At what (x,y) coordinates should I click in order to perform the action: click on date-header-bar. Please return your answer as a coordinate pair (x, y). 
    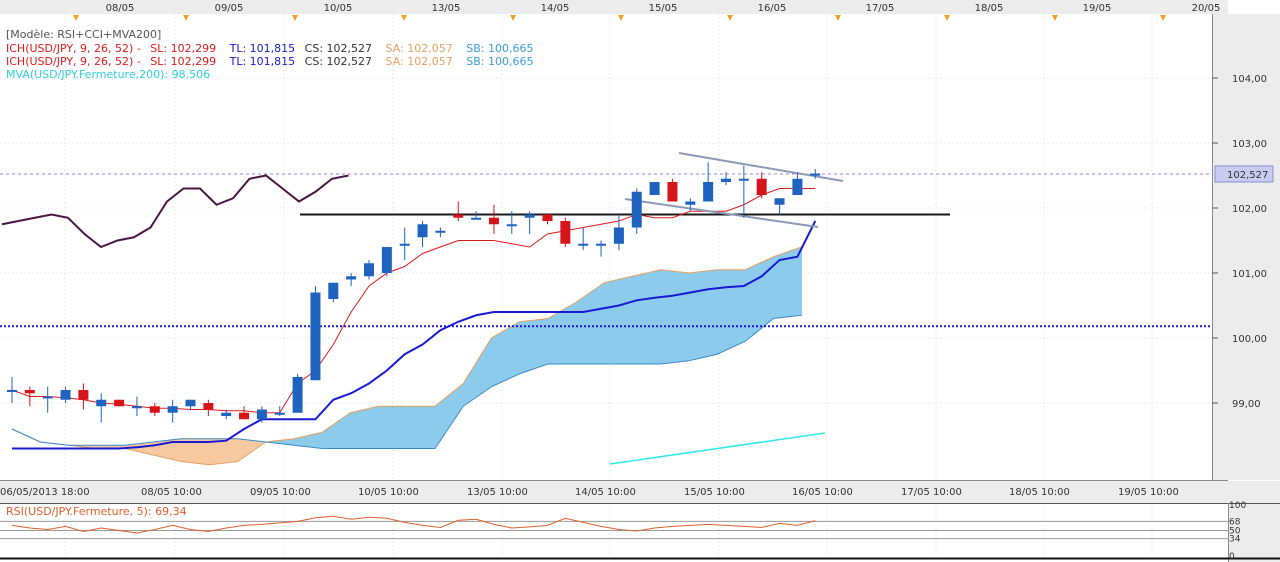
    Looking at the image, I should click on (614, 7).